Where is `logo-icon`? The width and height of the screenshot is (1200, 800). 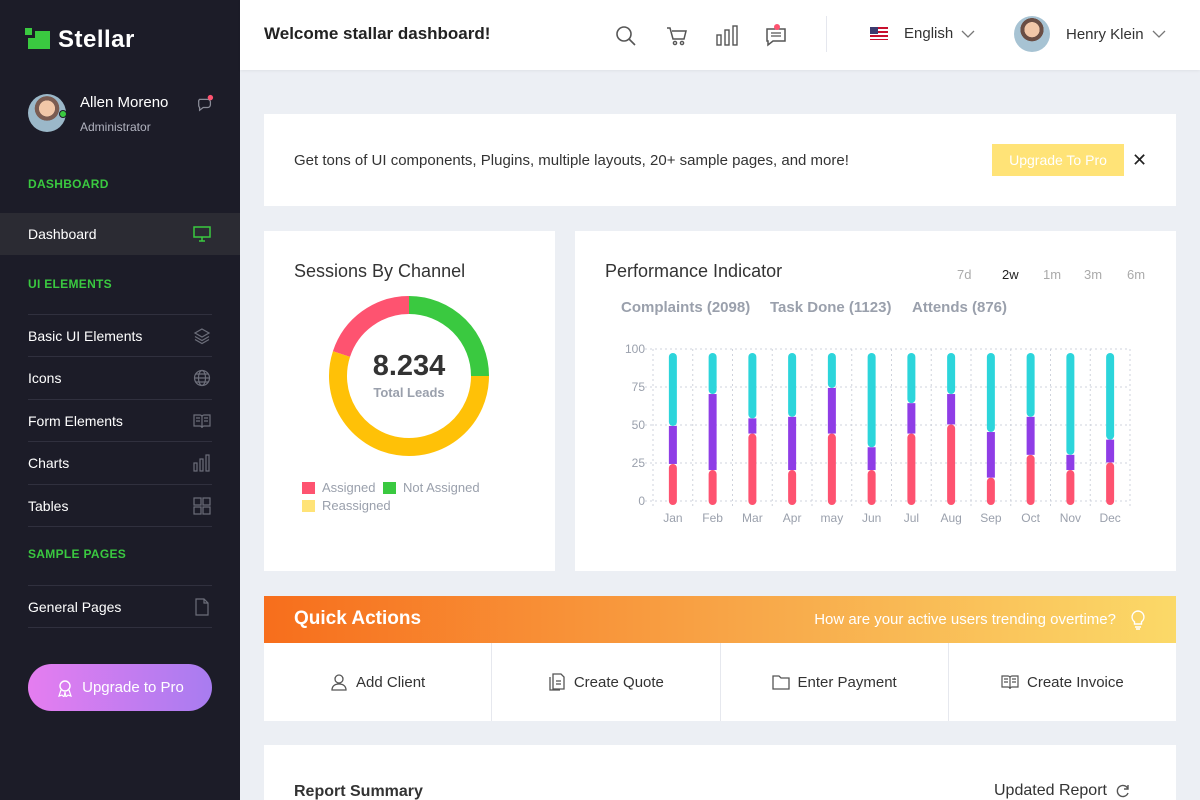 logo-icon is located at coordinates (37, 38).